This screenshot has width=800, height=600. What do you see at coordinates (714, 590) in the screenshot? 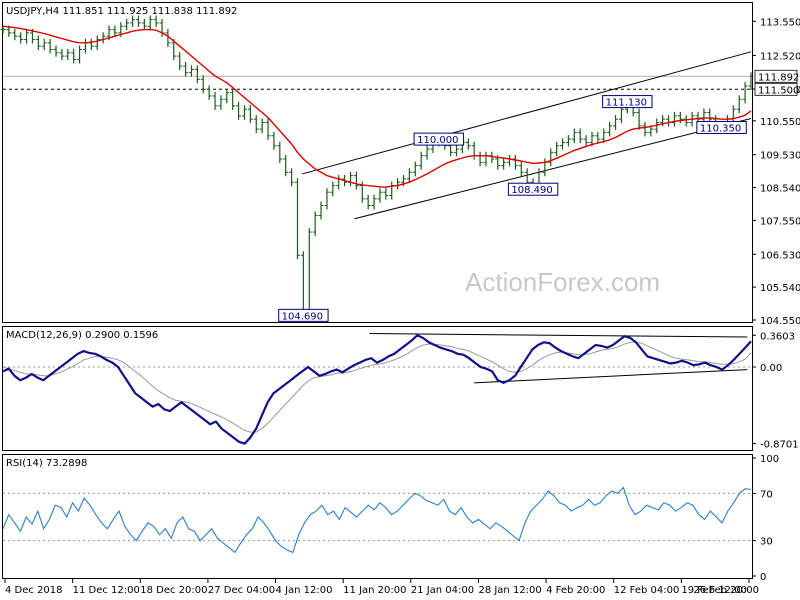
I see `time-tick-label: 19 Feb 12:00` at bounding box center [714, 590].